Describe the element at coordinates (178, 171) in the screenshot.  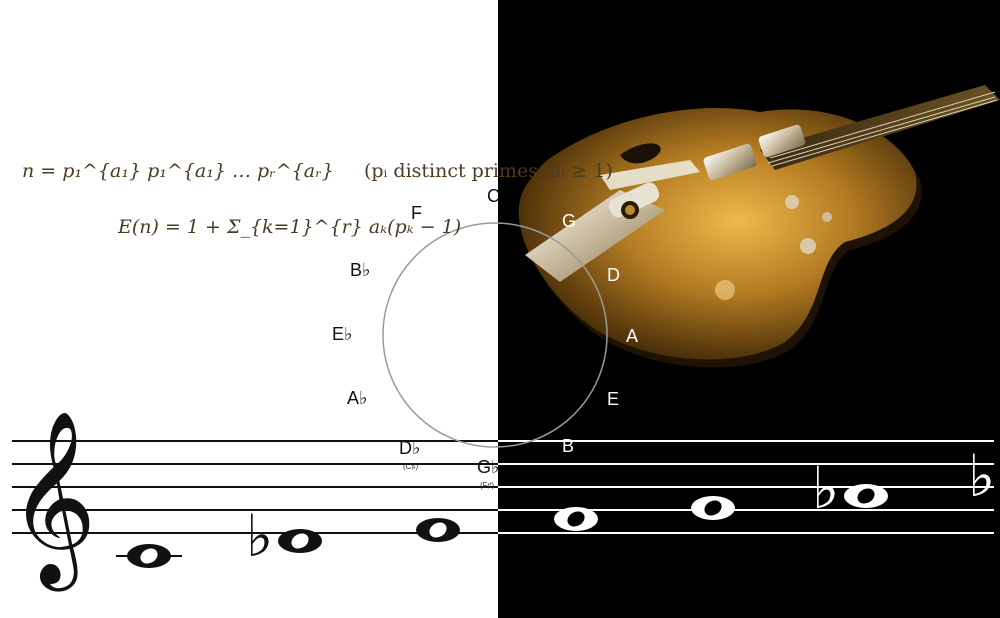
I see `formula-factorization: n = p₁^{a₁} p₁^{a₁} … pᵣ^{aᵣ}` at that location.